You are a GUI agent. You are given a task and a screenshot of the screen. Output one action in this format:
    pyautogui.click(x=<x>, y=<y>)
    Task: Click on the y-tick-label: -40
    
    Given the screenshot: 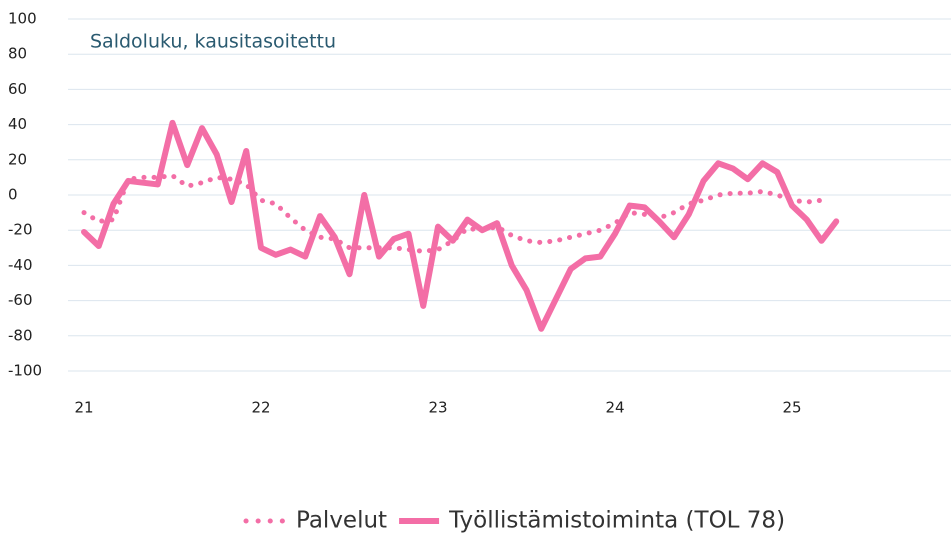 What is the action you would take?
    pyautogui.click(x=20, y=265)
    